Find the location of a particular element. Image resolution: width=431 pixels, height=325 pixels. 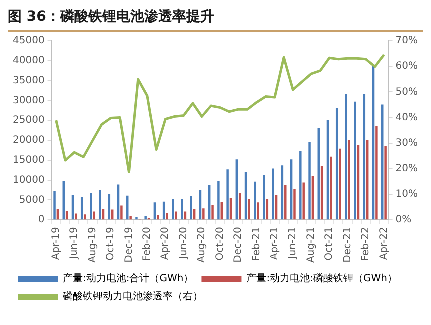

x-tick-label: Apr-21 is located at coordinates (275, 243).